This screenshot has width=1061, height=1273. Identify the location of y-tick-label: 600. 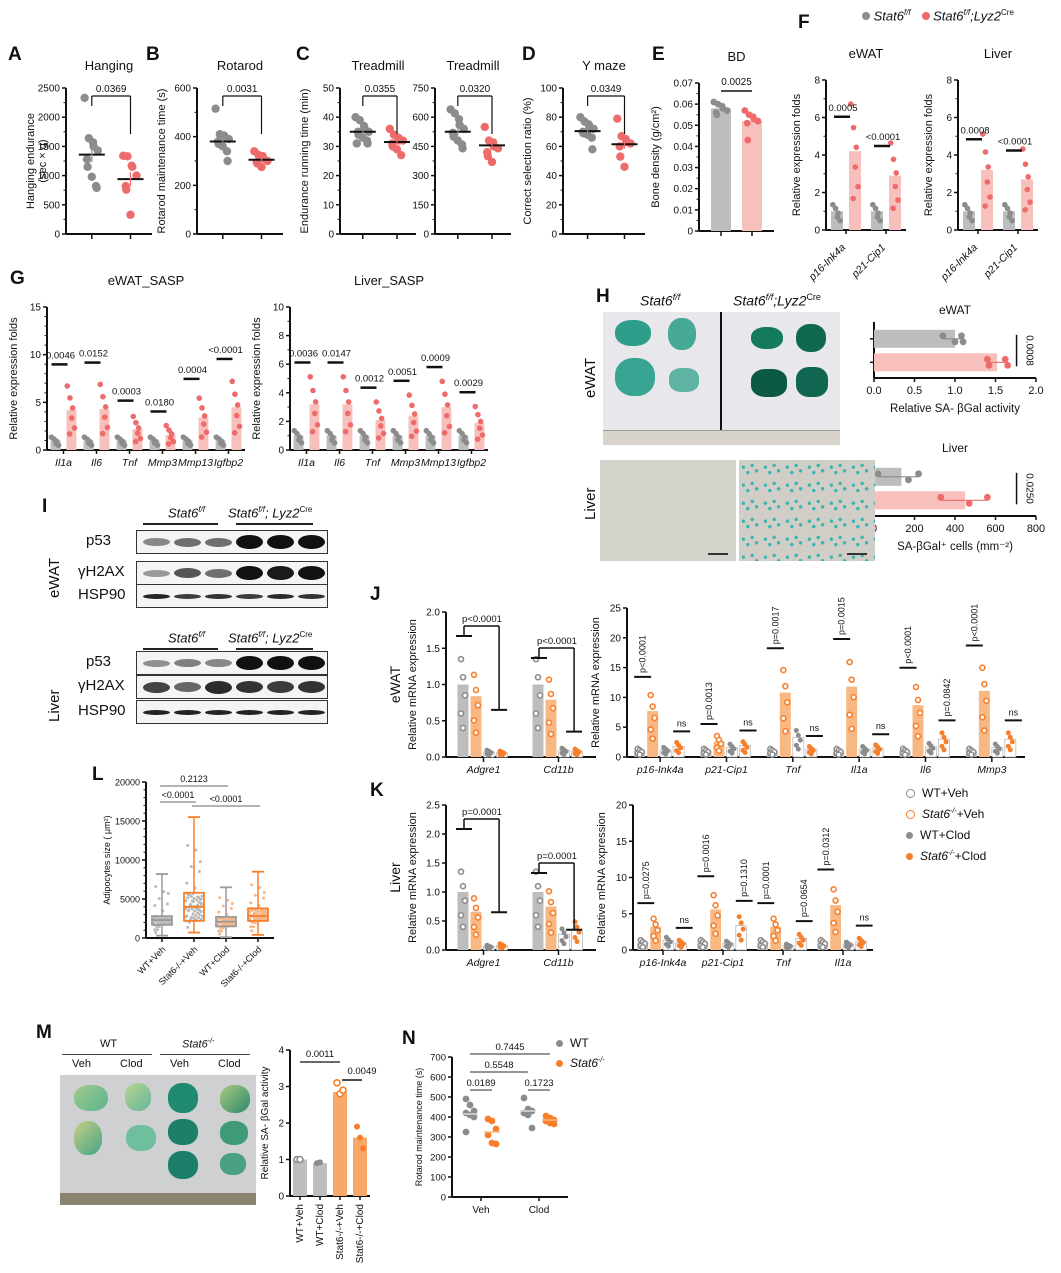
(438, 1078).